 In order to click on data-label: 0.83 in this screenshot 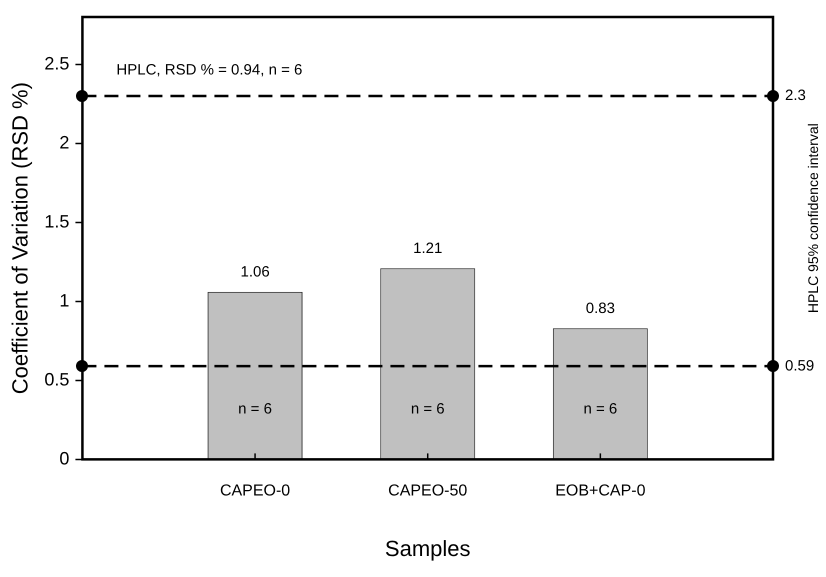, I will do `click(600, 308)`.